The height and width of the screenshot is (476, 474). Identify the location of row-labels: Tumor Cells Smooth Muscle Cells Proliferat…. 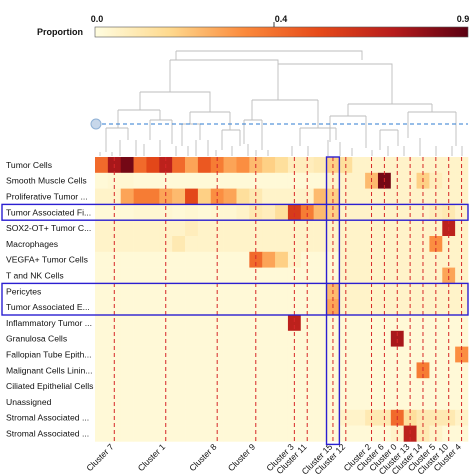
(49, 299).